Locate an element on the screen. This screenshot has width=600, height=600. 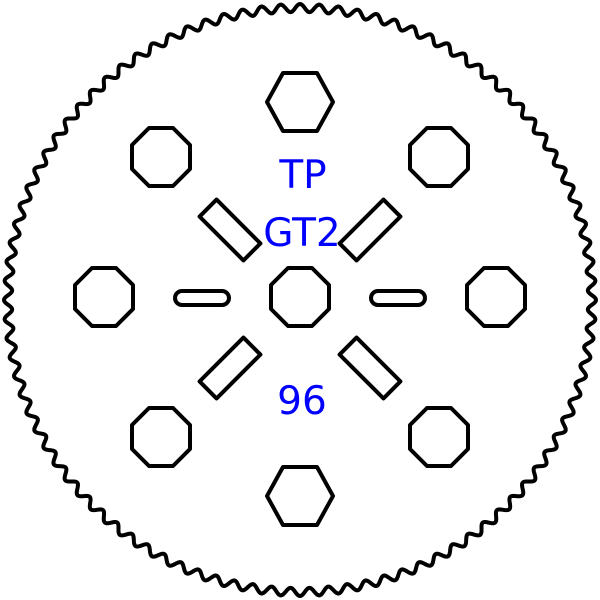
slot-right is located at coordinates (398, 298).